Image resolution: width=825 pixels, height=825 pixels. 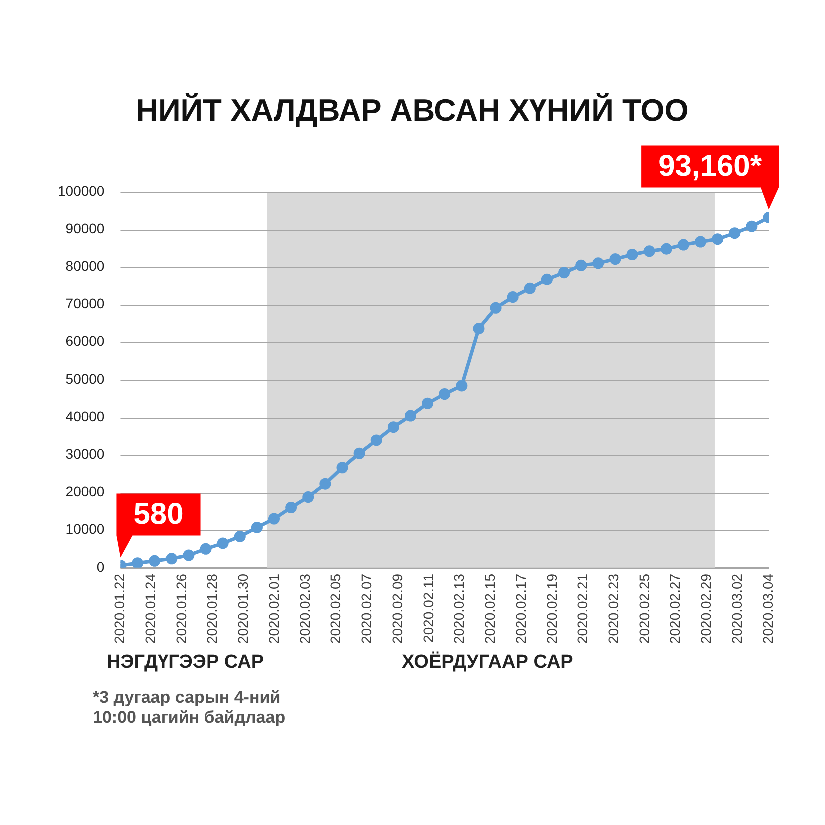 I want to click on y-tick-label: 90000, so click(x=85, y=228).